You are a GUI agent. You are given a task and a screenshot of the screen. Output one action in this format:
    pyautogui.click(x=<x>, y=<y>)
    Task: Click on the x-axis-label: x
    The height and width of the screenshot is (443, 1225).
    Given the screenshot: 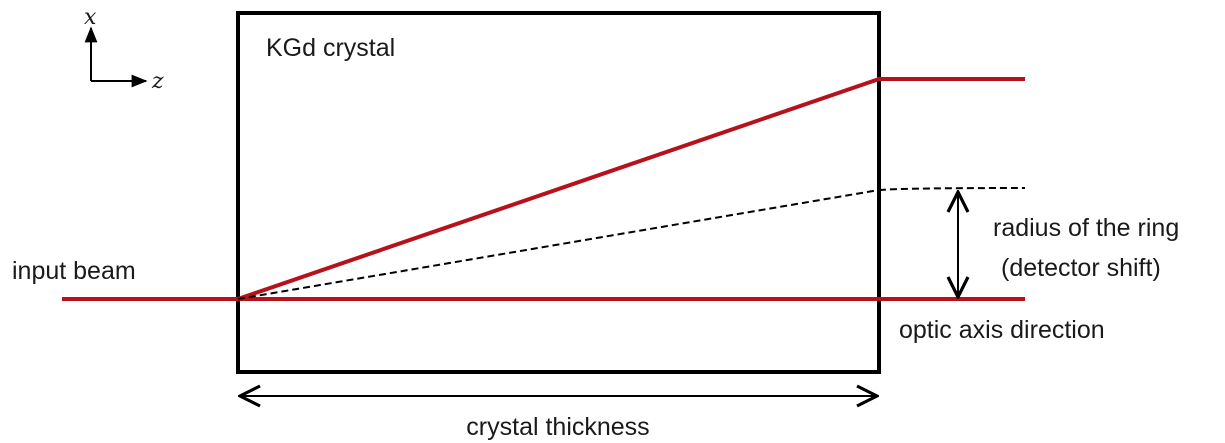 What is the action you would take?
    pyautogui.click(x=90, y=17)
    